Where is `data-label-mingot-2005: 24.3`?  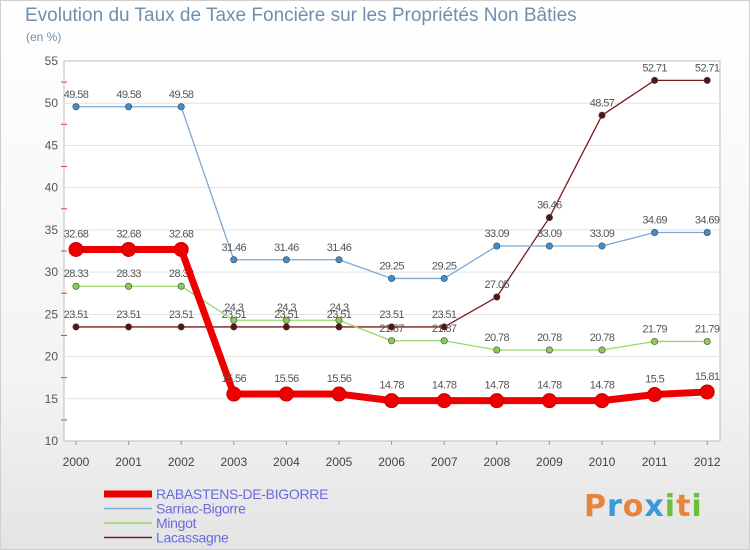 data-label-mingot-2005: 24.3 is located at coordinates (338, 308).